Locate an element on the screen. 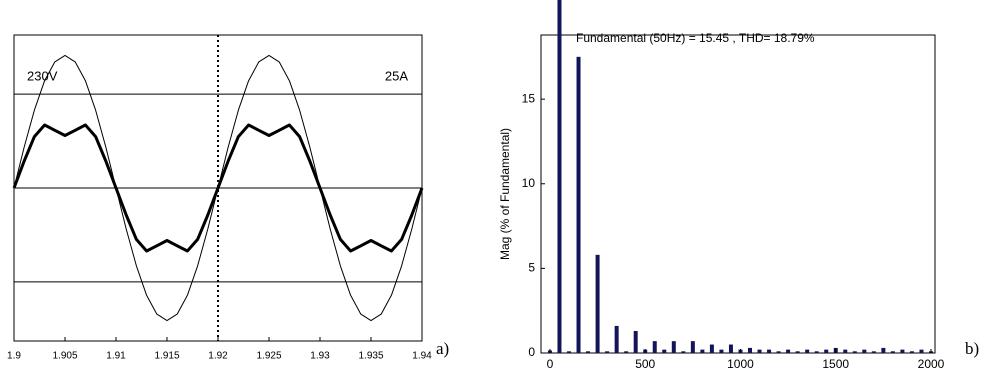 This screenshot has height=371, width=990. annotation: 25A is located at coordinates (396, 75).